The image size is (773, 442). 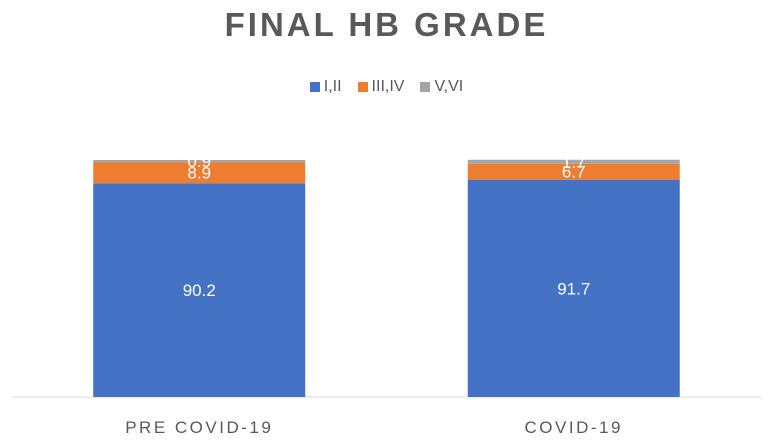 I want to click on data-label-1-1: 6.7, so click(x=574, y=172).